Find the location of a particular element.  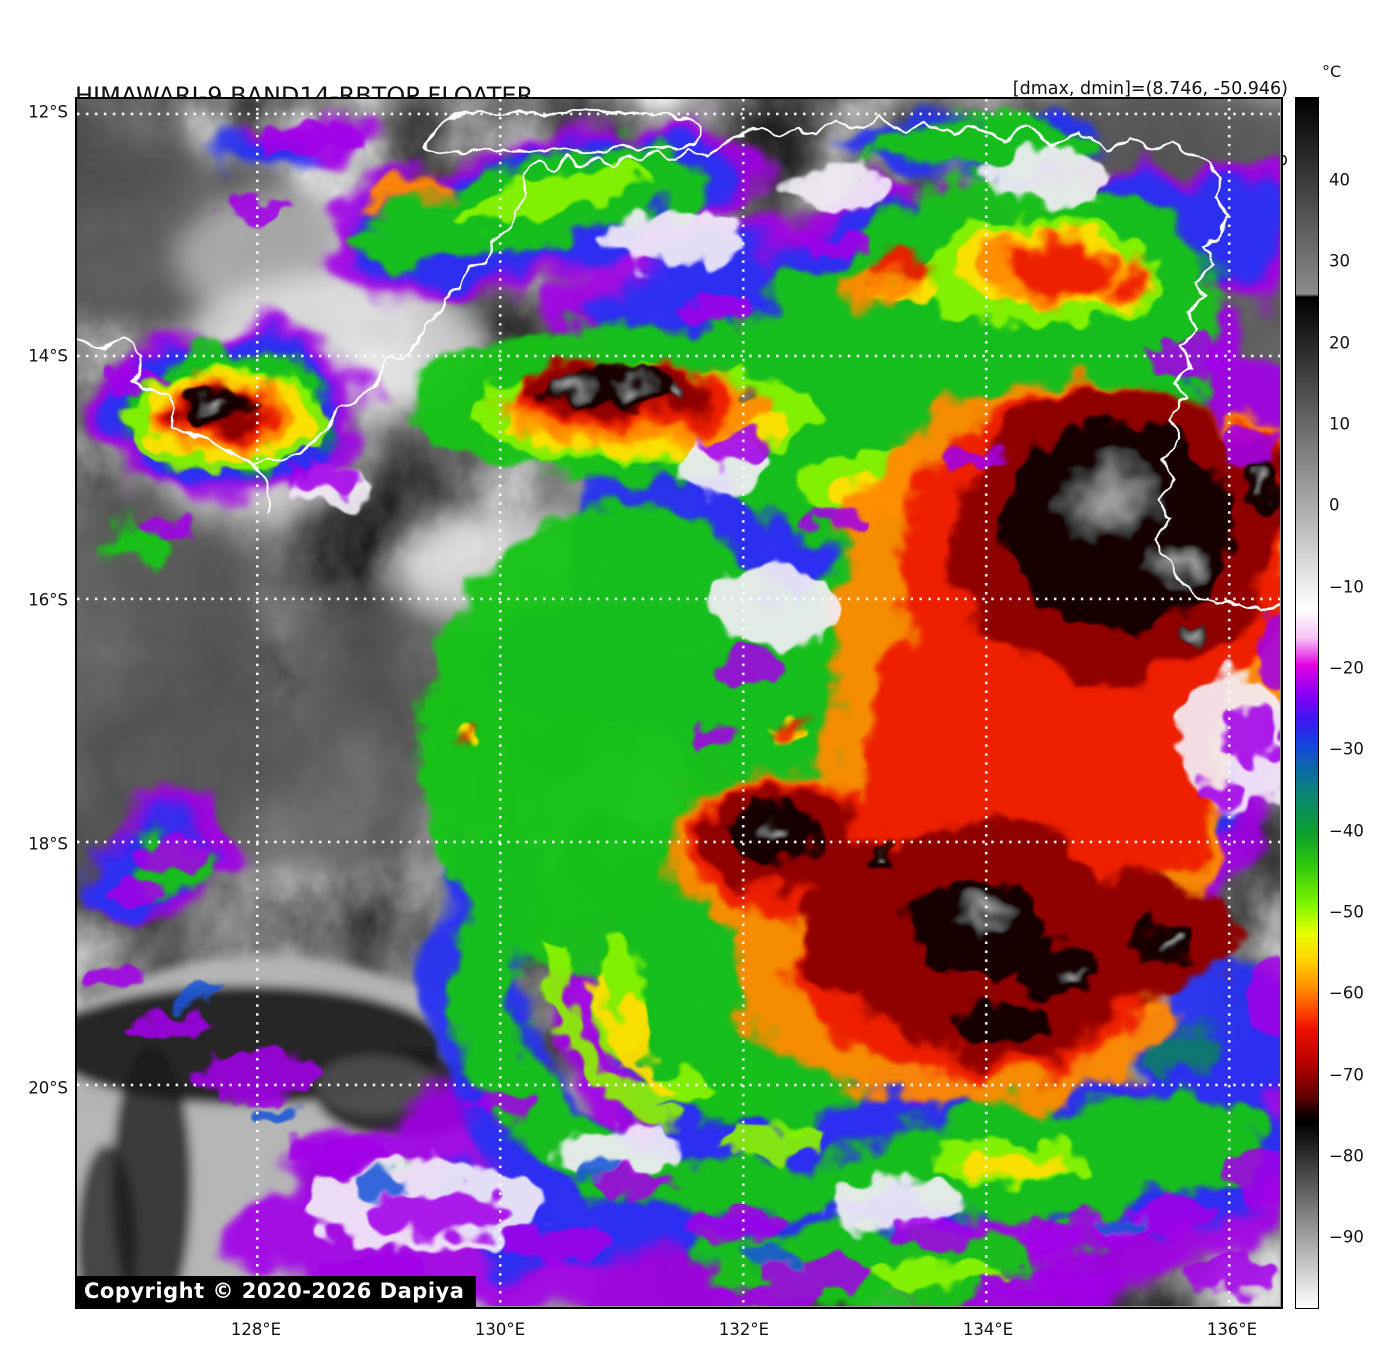

latitude-label: 20°S is located at coordinates (48, 1088).